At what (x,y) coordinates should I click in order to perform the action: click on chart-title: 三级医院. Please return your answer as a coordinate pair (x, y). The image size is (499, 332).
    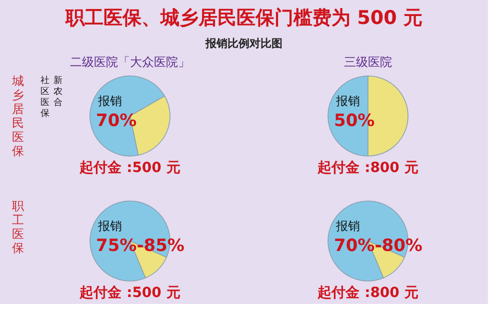
    Looking at the image, I should click on (368, 62).